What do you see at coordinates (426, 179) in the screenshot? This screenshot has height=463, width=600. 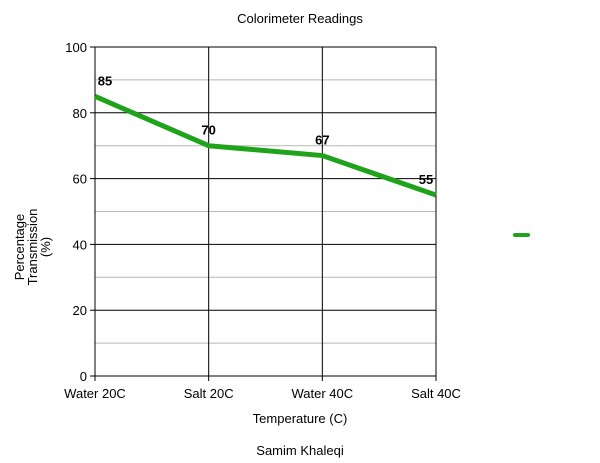 I see `data-label: 55` at bounding box center [426, 179].